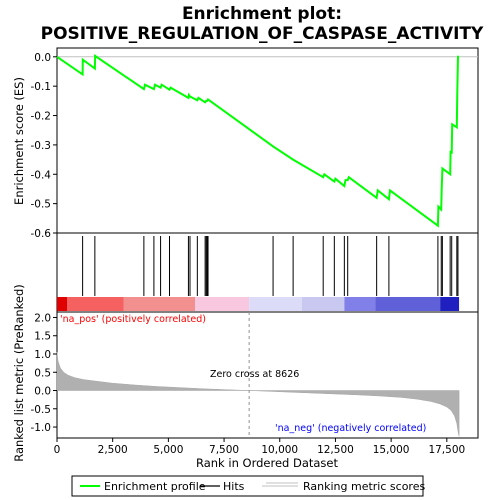 This screenshot has height=500, width=500. I want to click on xtick-label: 0, so click(57, 450).